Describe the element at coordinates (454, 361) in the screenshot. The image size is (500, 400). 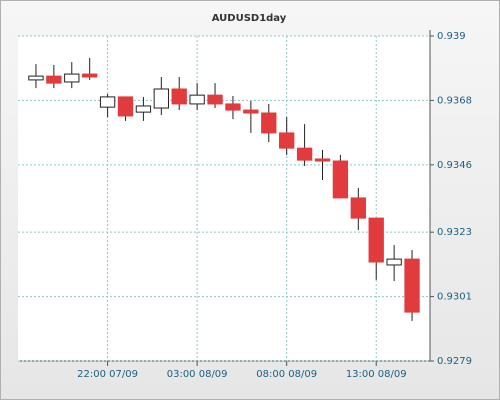
I see `y-tick-label: 0.9279` at that location.